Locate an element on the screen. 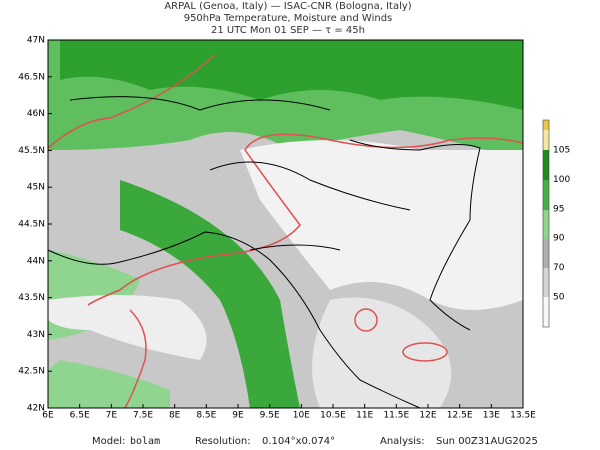 The width and height of the screenshot is (600, 450). lat-label: 46N is located at coordinates (36, 114).